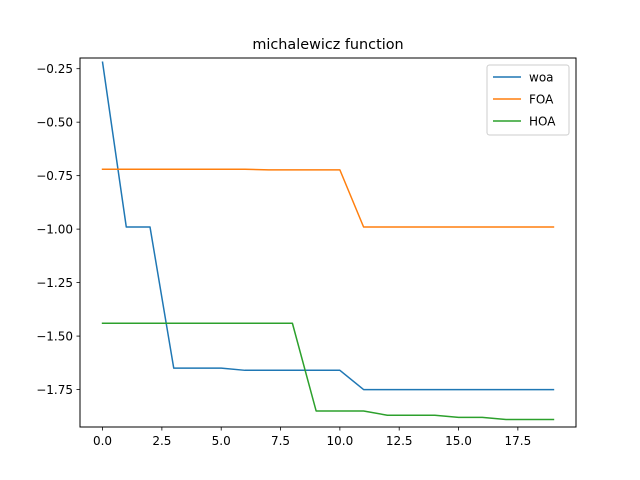 The height and width of the screenshot is (480, 640). What do you see at coordinates (541, 78) in the screenshot?
I see `legend-label: woa` at bounding box center [541, 78].